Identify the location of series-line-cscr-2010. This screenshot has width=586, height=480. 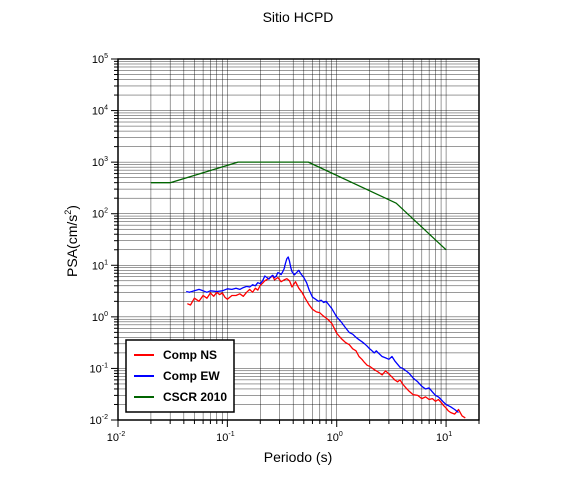
(298, 206).